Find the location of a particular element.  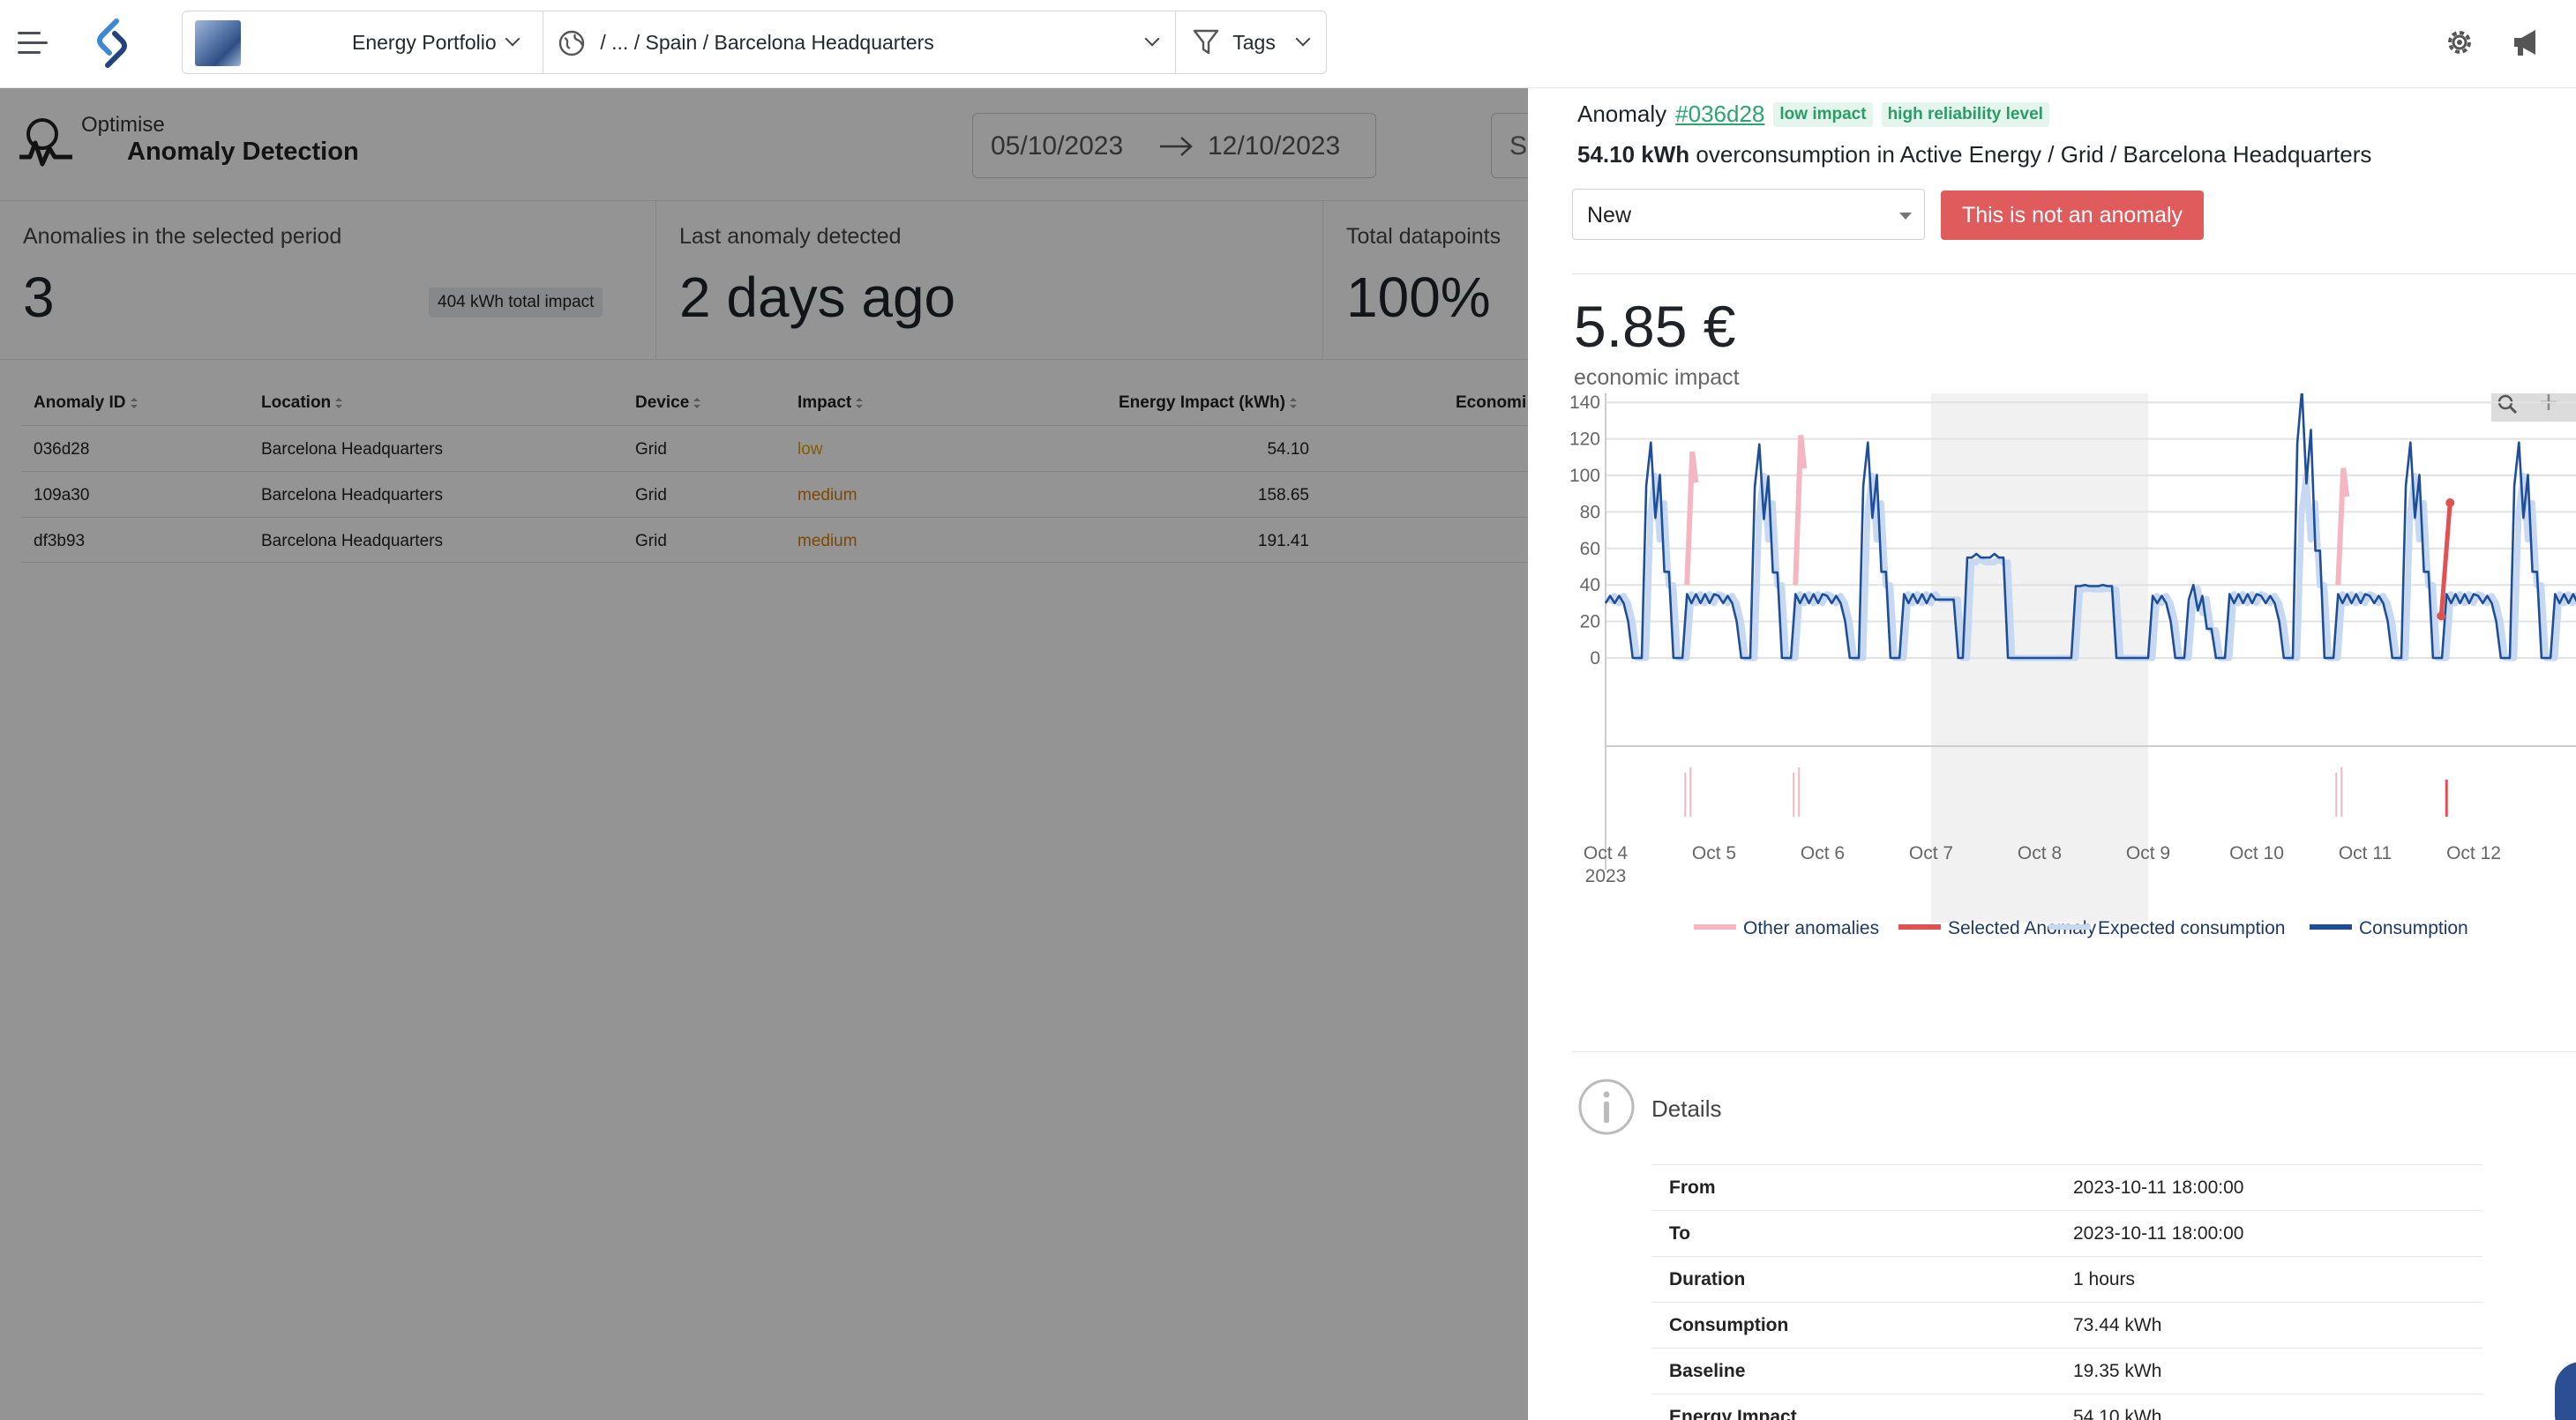

column-header-energy-impact: Energy Impact (kWh) is located at coordinates (1209, 403).